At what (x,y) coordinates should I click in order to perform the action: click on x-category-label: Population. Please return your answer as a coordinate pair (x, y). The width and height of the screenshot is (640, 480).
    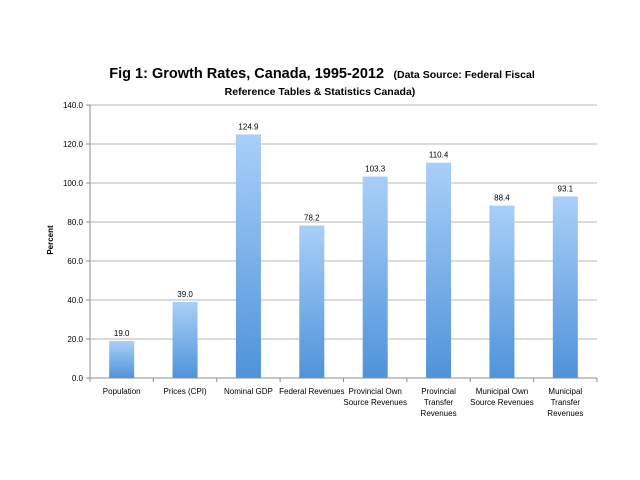
    Looking at the image, I should click on (122, 391).